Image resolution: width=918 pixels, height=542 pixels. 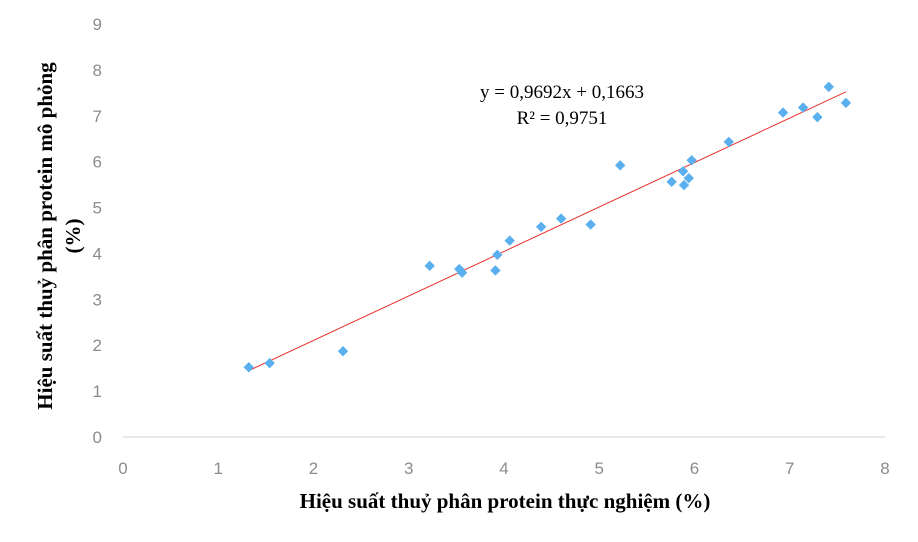 I want to click on trendline-r-squared: R² = 0,9751, so click(x=562, y=118).